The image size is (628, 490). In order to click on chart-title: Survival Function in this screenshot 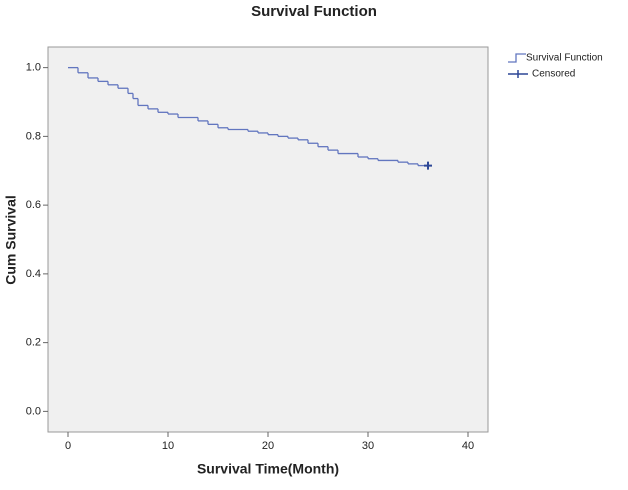, I will do `click(314, 11)`.